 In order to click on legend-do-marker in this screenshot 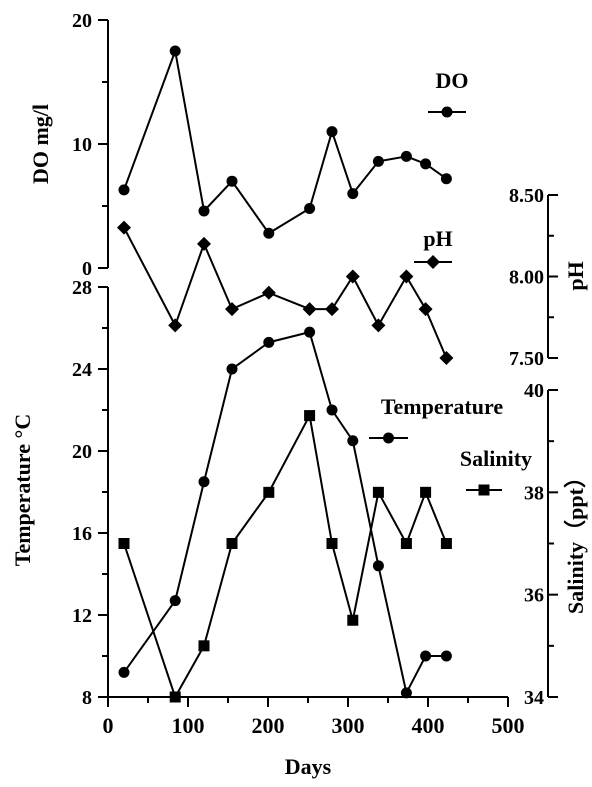, I will do `click(447, 112)`.